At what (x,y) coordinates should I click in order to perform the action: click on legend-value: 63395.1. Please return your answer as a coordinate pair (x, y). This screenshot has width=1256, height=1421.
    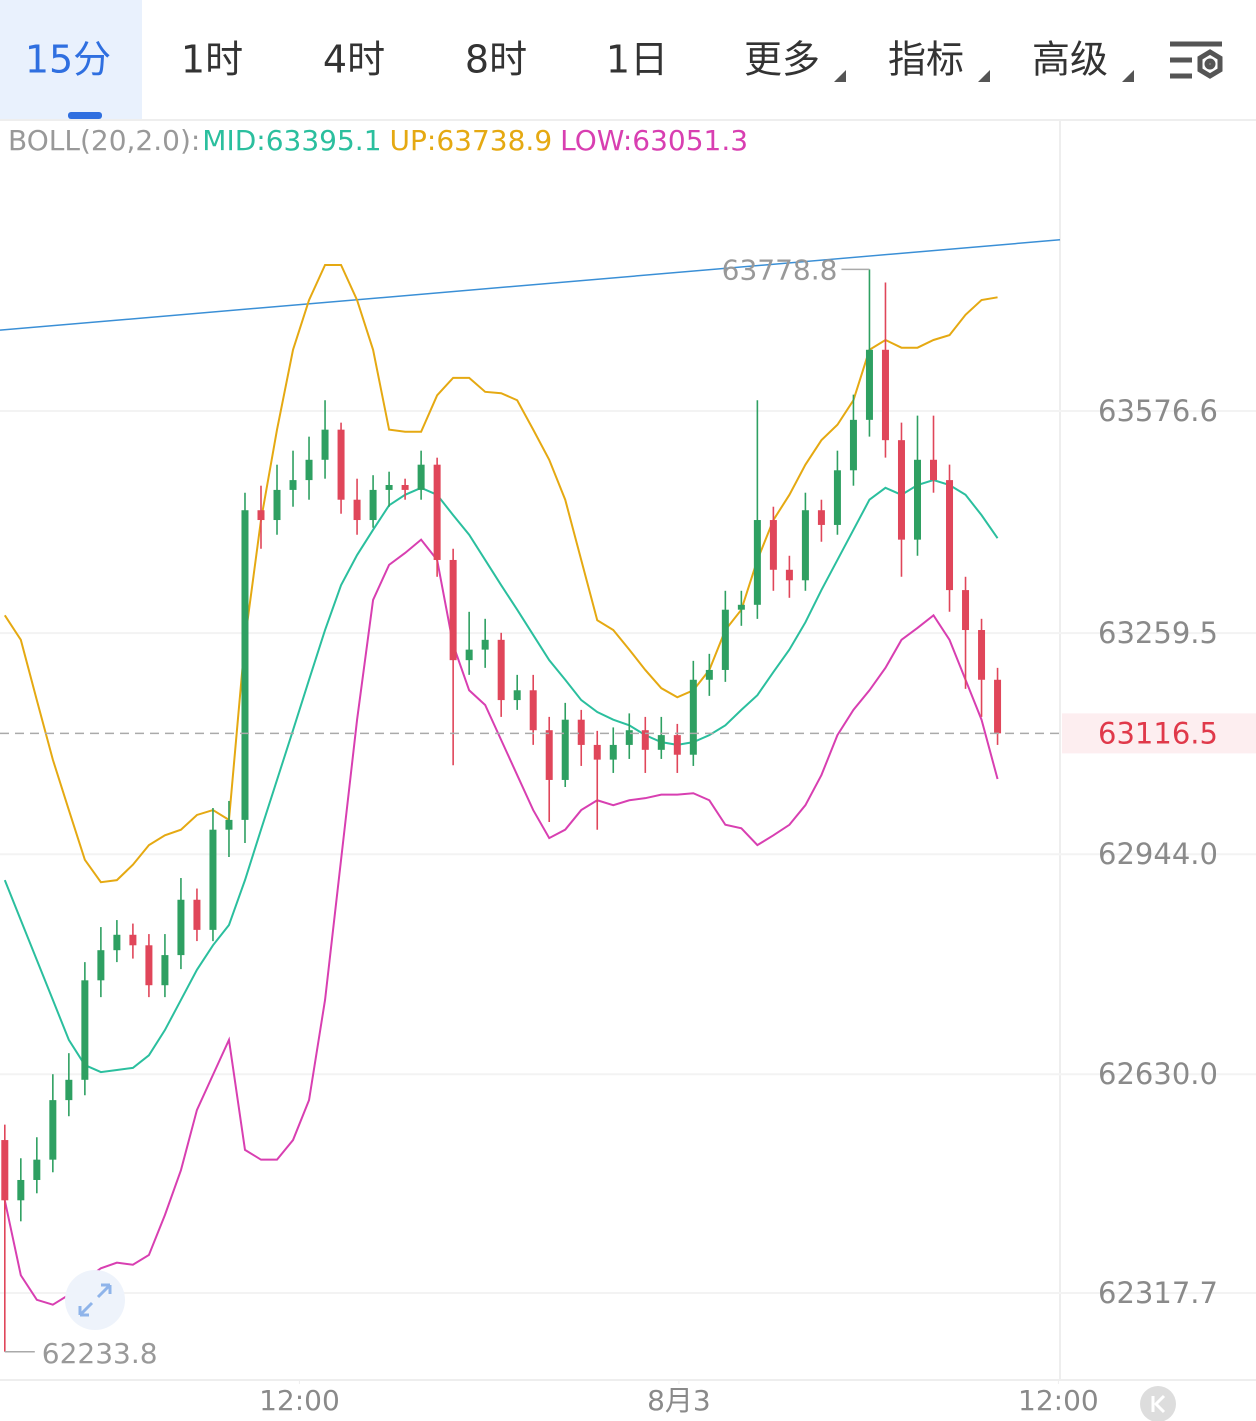
    Looking at the image, I should click on (324, 140).